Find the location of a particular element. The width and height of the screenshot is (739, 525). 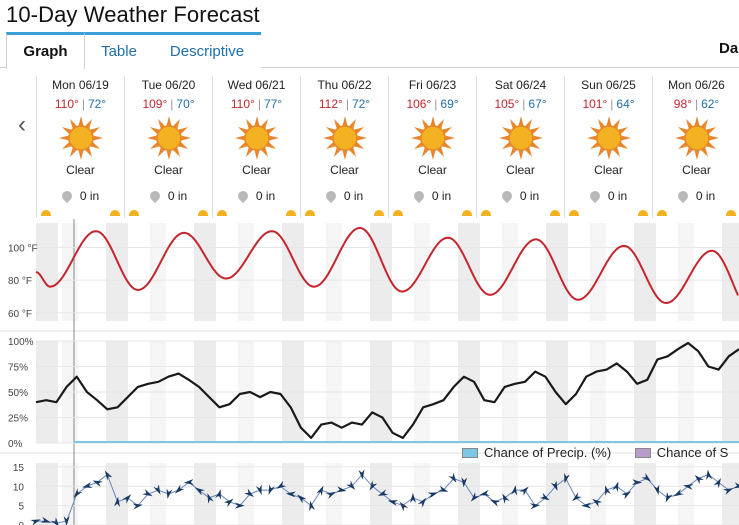

day-date: Mon 06/19 is located at coordinates (80, 85).